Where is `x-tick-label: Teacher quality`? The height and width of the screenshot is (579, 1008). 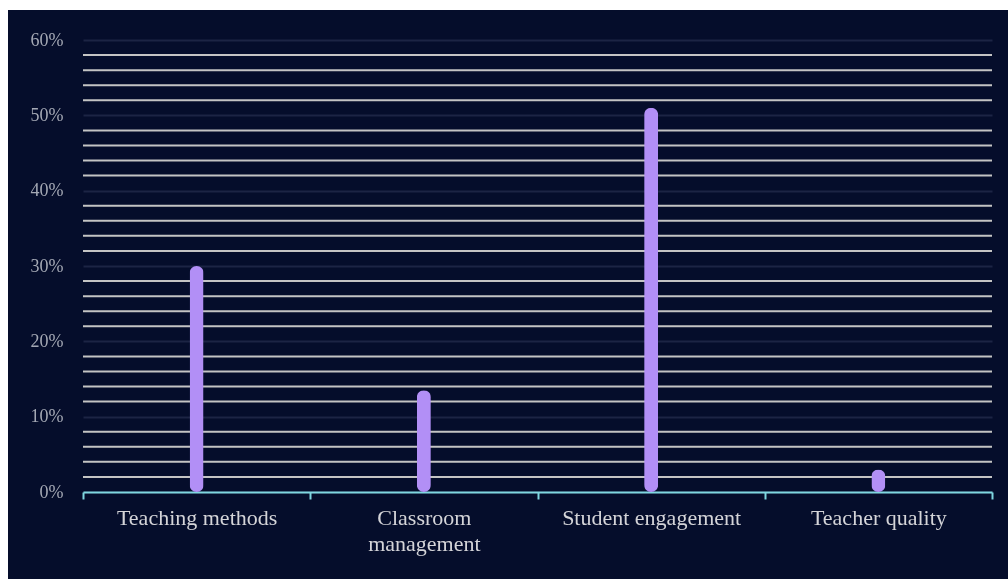 x-tick-label: Teacher quality is located at coordinates (878, 517).